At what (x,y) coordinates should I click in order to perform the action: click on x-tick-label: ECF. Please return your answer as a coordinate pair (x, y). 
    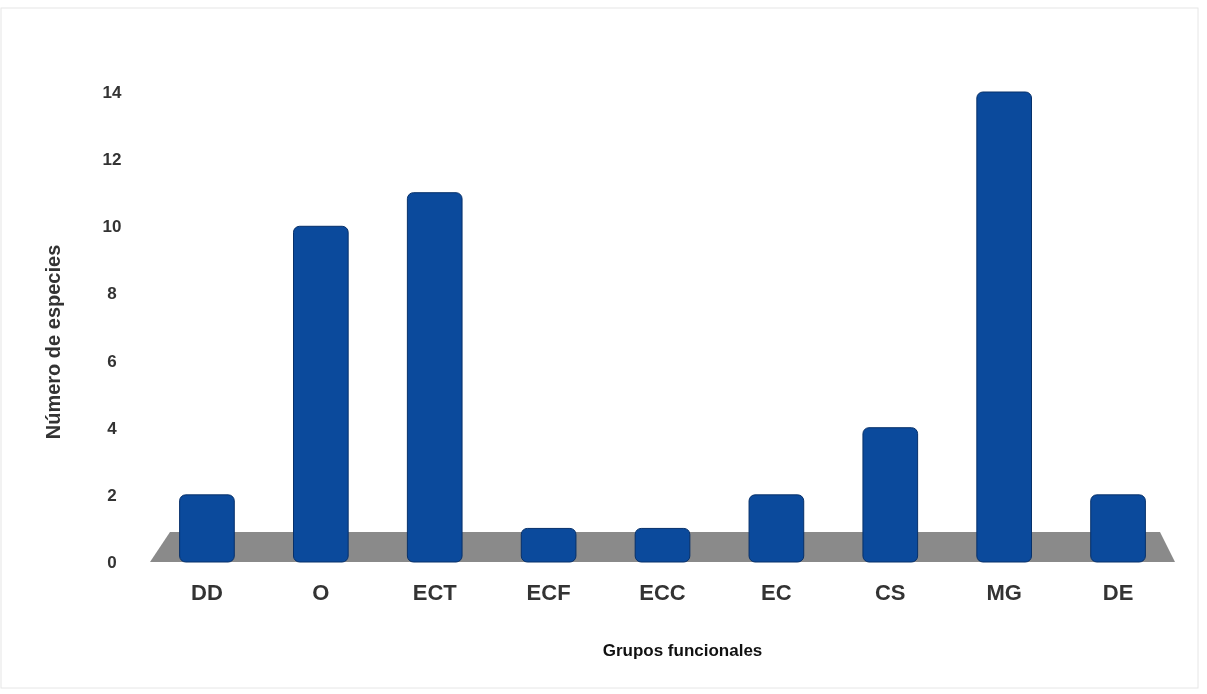
    Looking at the image, I should click on (548, 592).